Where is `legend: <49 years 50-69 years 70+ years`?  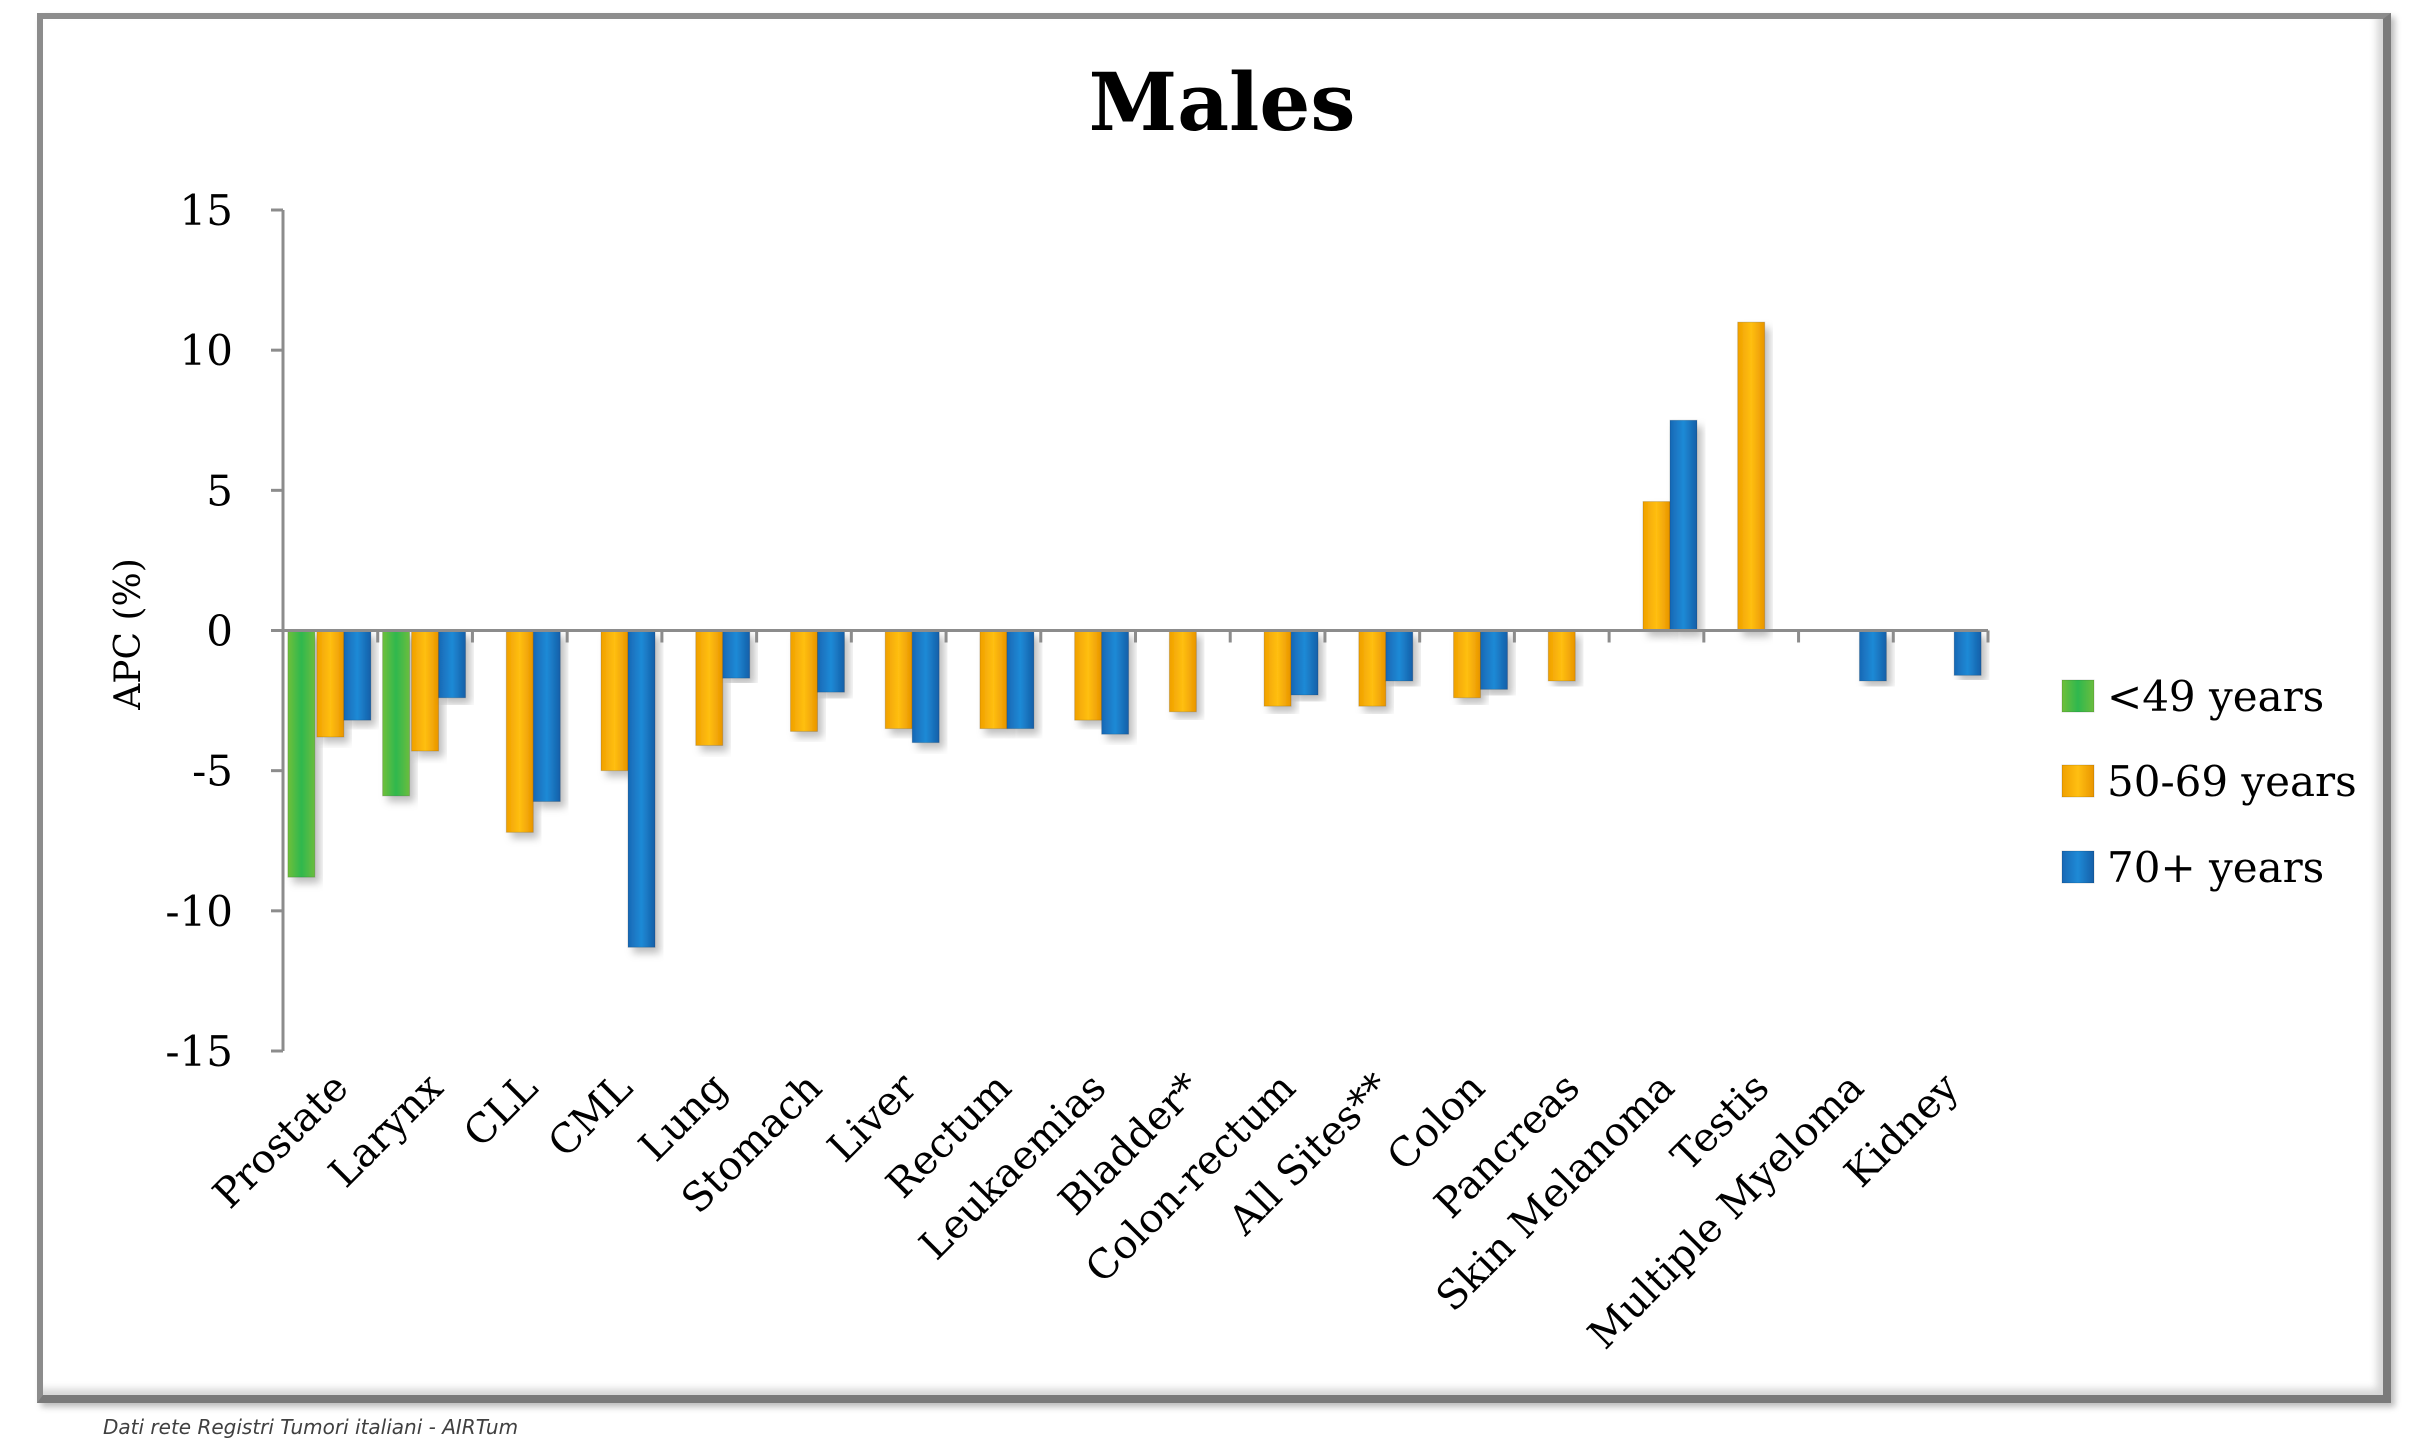
legend: <49 years 50-69 years 70+ years is located at coordinates (2209, 782).